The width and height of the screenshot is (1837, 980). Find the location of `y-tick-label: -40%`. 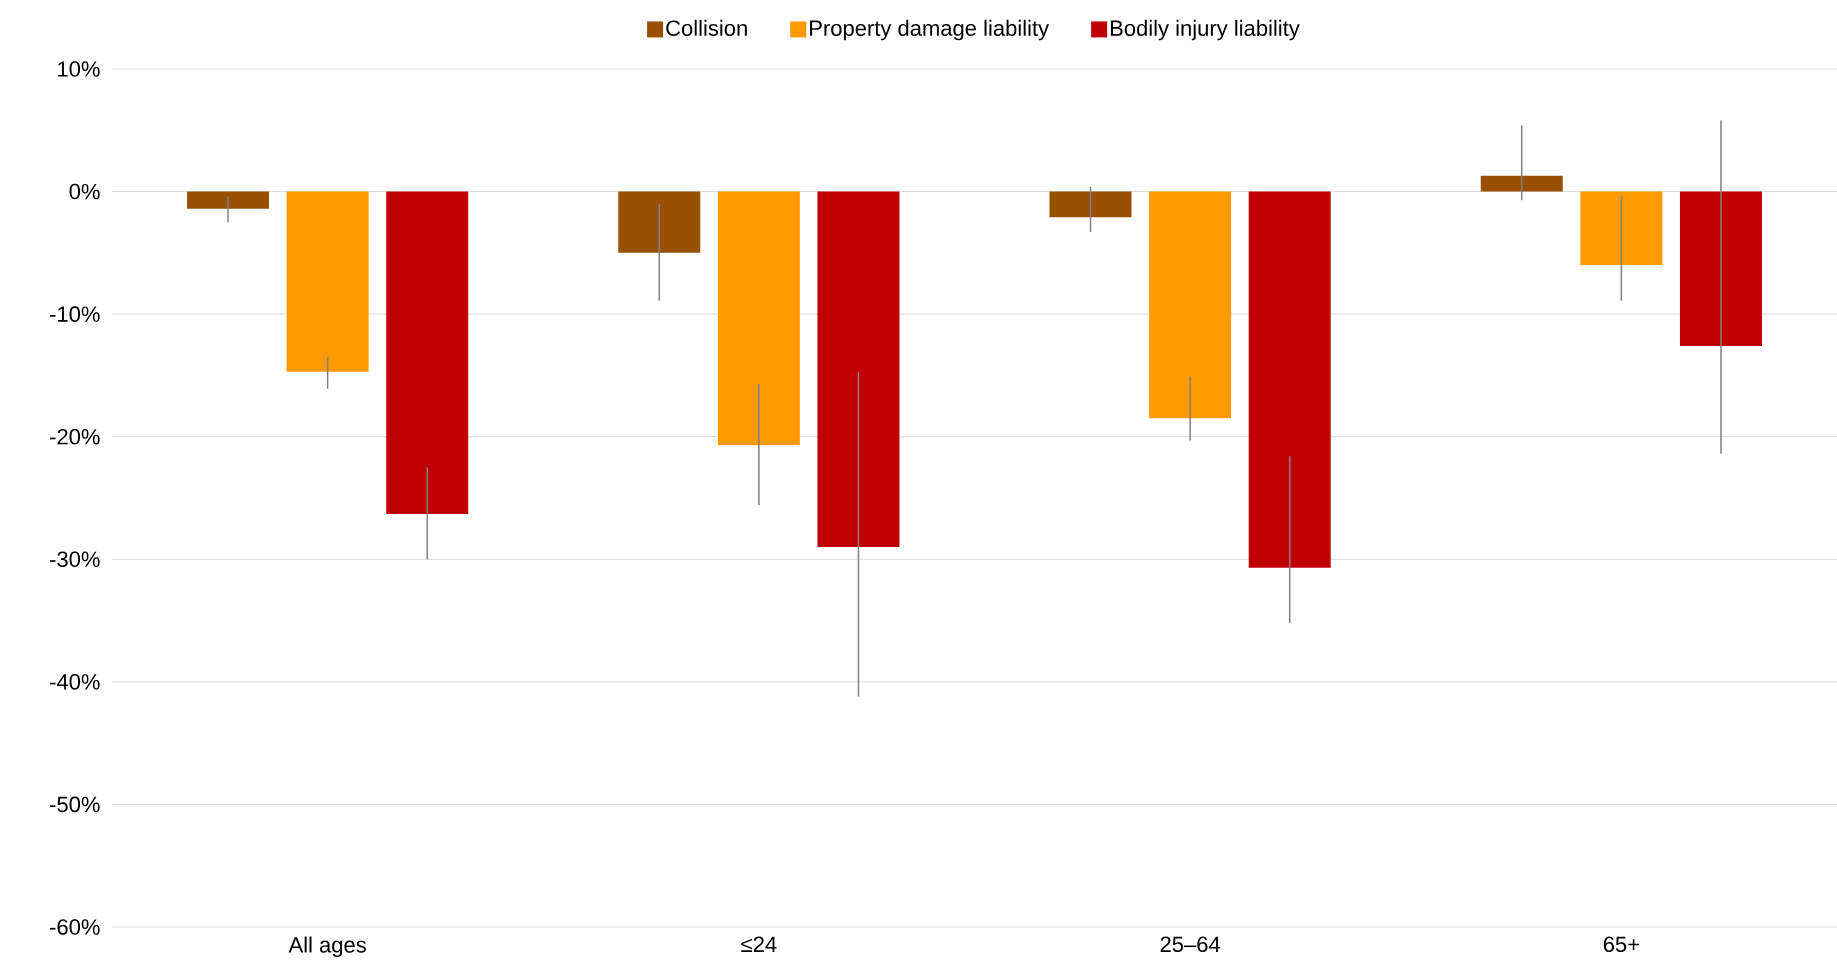

y-tick-label: -40% is located at coordinates (75, 682).